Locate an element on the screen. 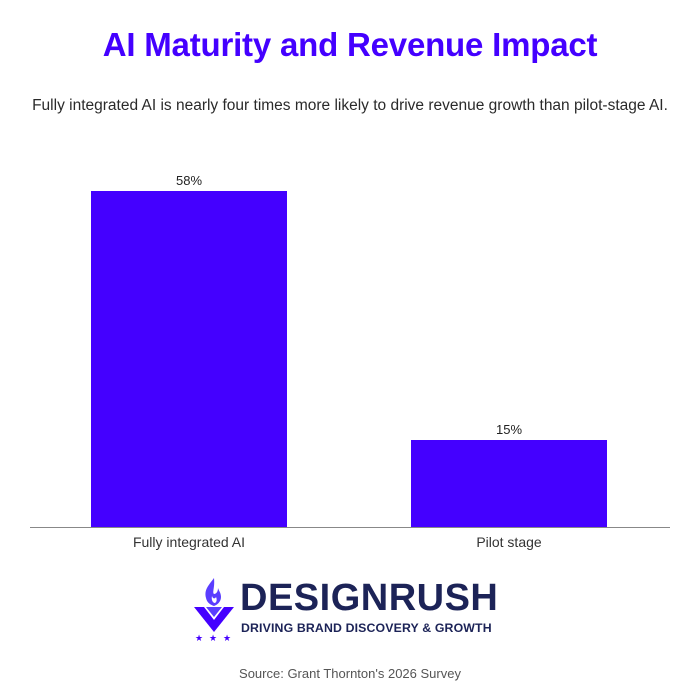  x-axis-line is located at coordinates (350, 527).